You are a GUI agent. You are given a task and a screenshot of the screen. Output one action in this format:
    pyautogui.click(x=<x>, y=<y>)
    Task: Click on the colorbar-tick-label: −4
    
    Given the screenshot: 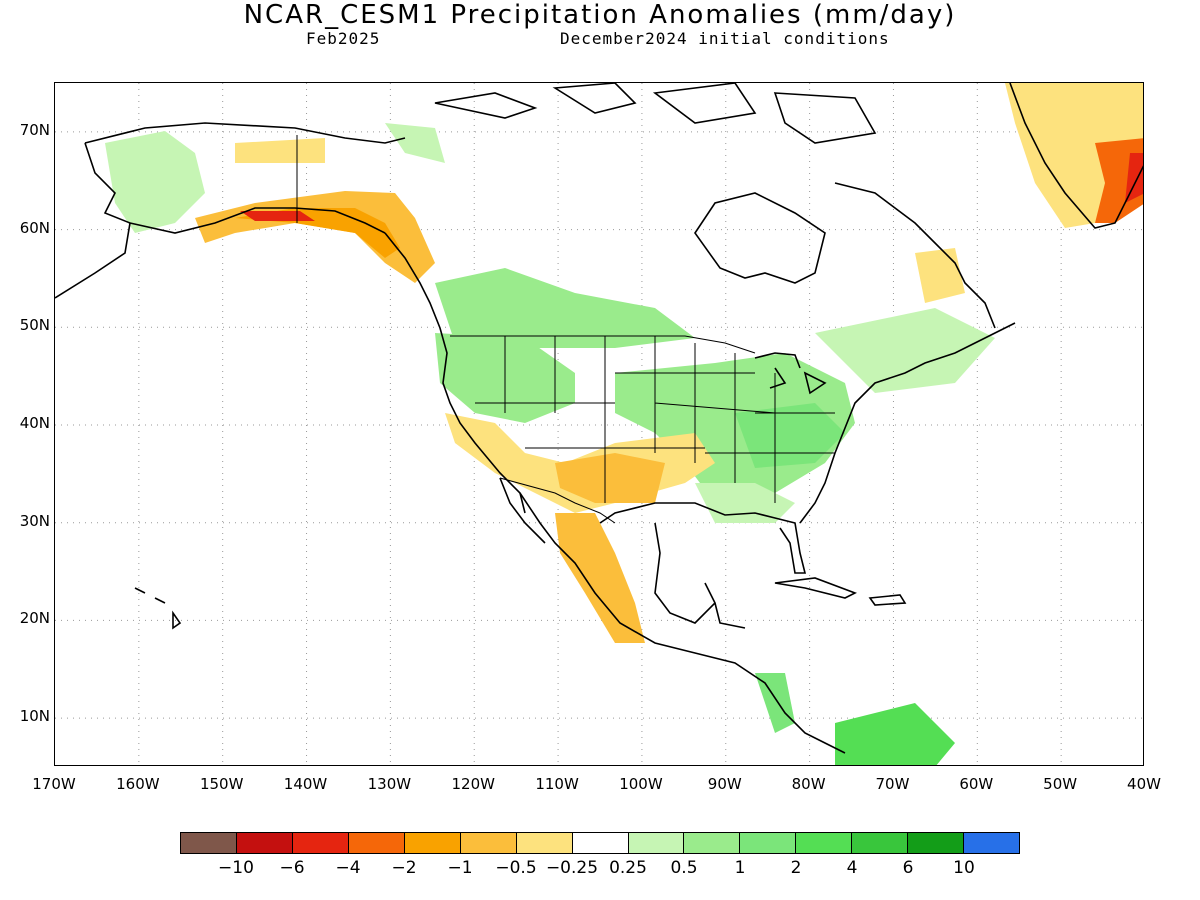 What is the action you would take?
    pyautogui.click(x=348, y=868)
    